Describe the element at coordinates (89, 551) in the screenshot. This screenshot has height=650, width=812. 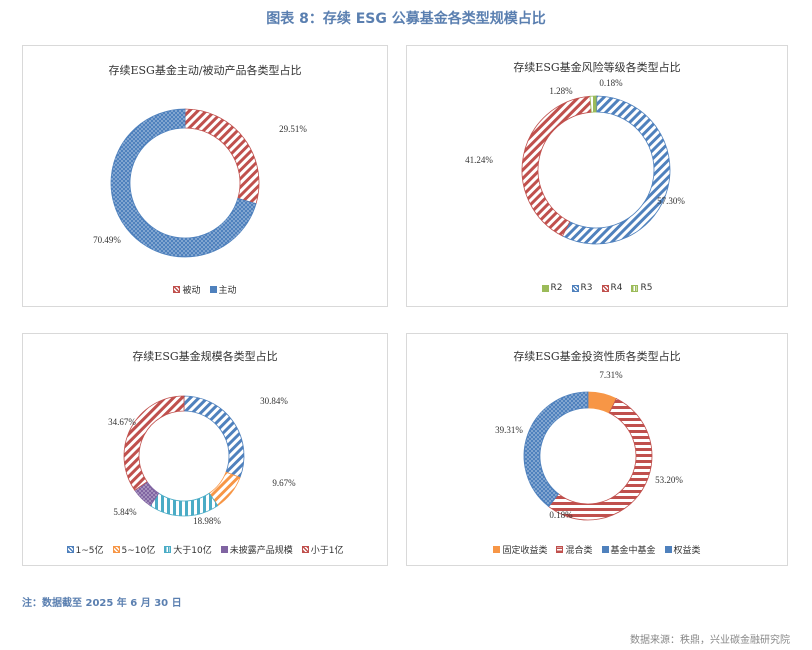
I see `legend-label: 1~5亿` at that location.